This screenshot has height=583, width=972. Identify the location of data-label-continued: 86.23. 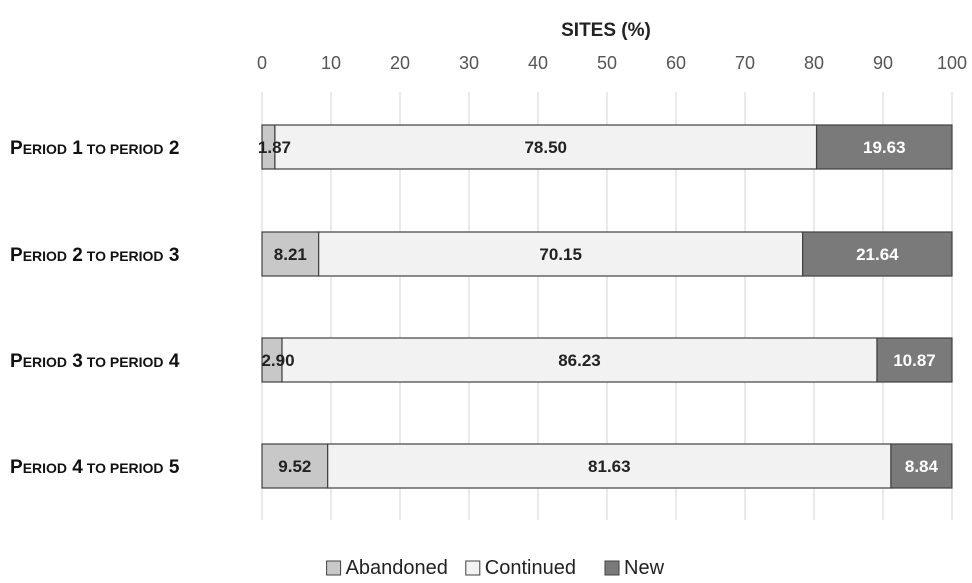
(579, 360).